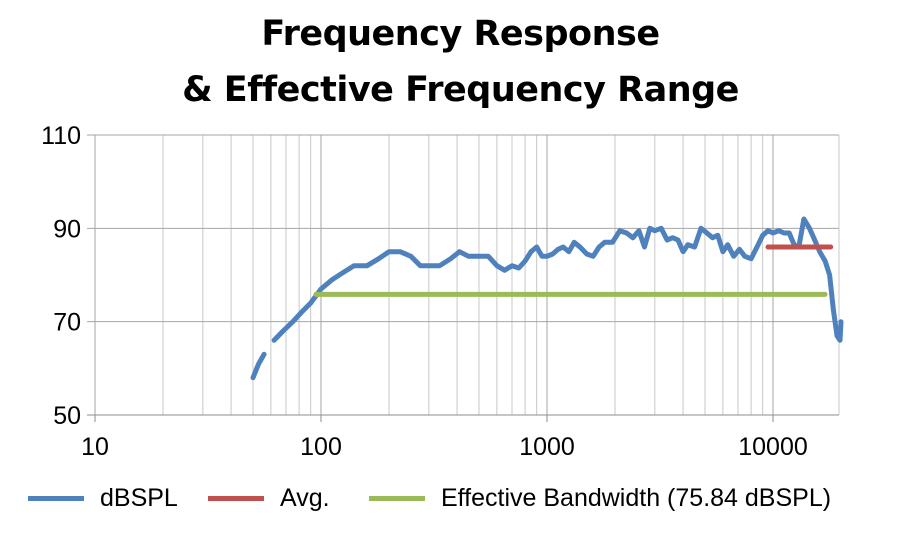 This screenshot has height=535, width=921. I want to click on legend-item-dbspl: dBSPL, so click(103, 498).